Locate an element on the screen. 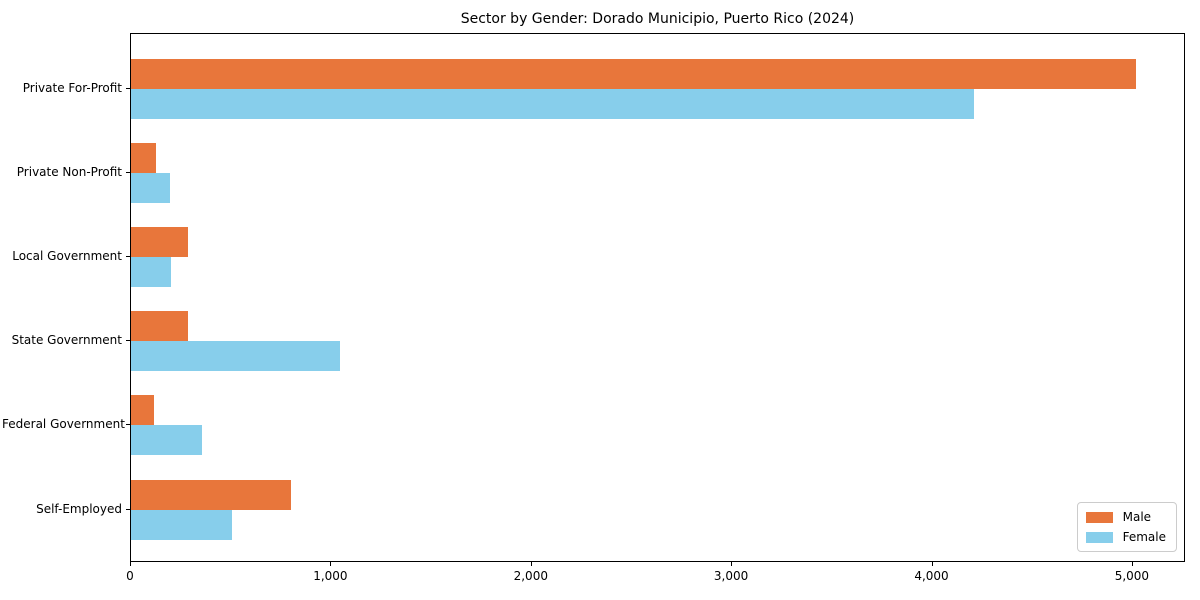 The image size is (1200, 600). y-tick-label-local-government: Local Government is located at coordinates (67, 256).